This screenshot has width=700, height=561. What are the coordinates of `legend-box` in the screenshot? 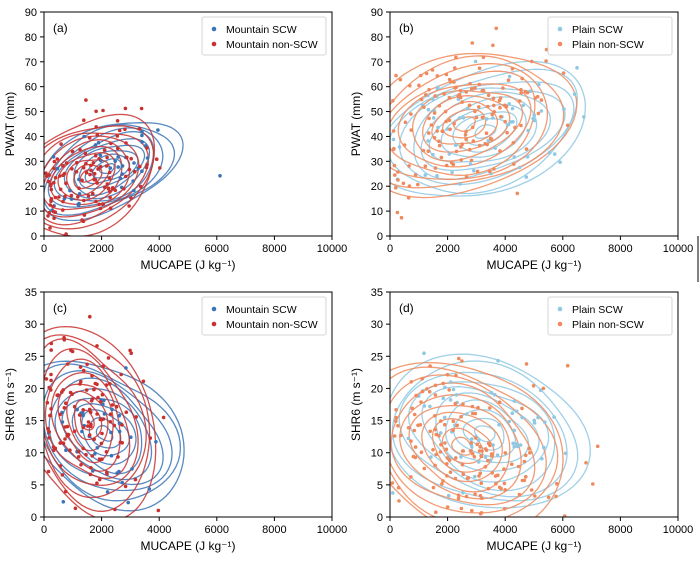 It's located at (264, 316).